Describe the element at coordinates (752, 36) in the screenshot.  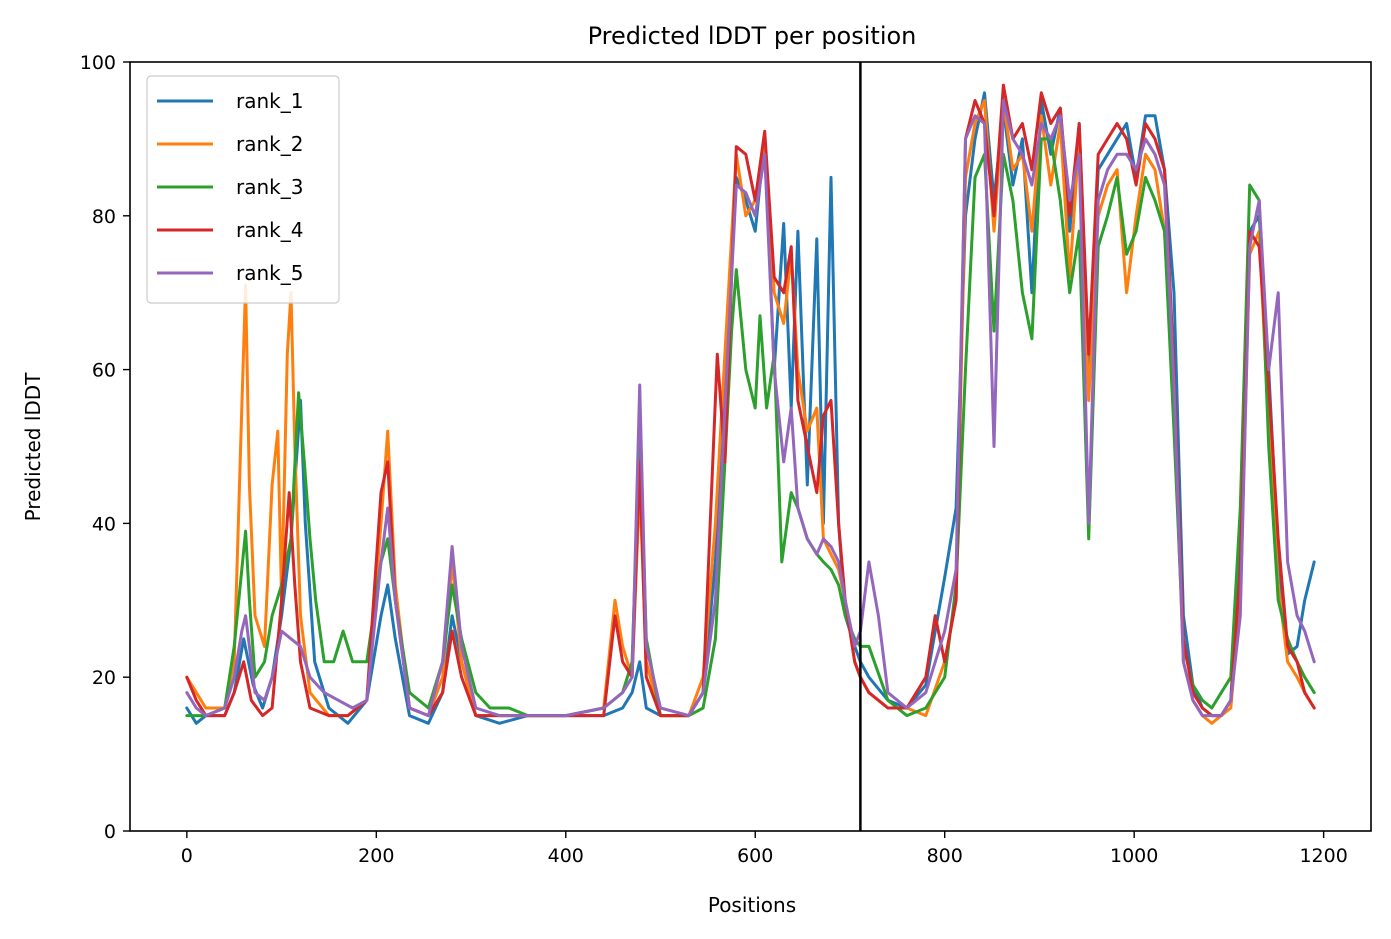
I see `chart-title: Predicted lDDT per position` at that location.